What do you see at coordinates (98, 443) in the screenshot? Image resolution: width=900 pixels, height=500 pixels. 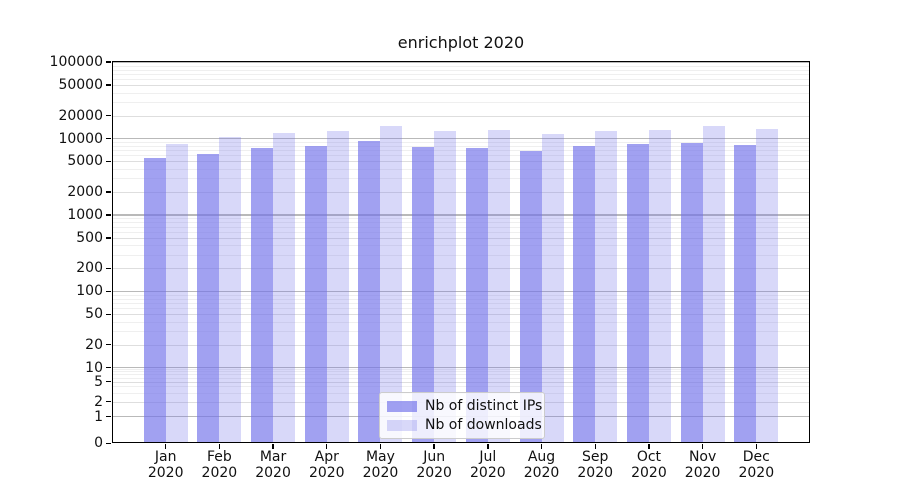 I see `ytick-label-0: 0` at bounding box center [98, 443].